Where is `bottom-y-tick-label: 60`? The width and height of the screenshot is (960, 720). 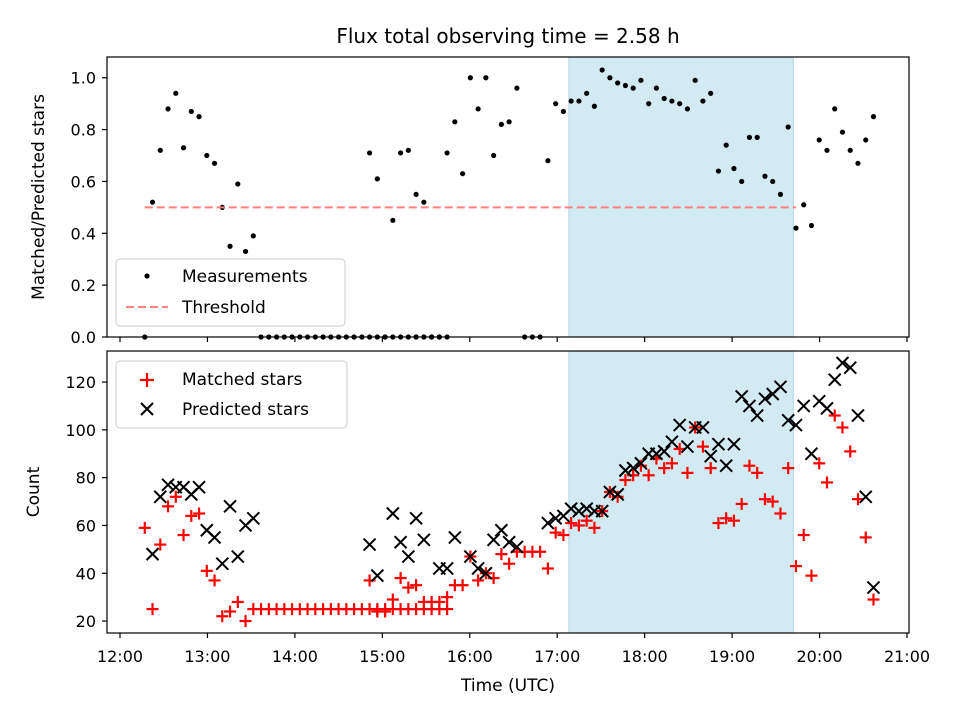 bottom-y-tick-label: 60 is located at coordinates (86, 525).